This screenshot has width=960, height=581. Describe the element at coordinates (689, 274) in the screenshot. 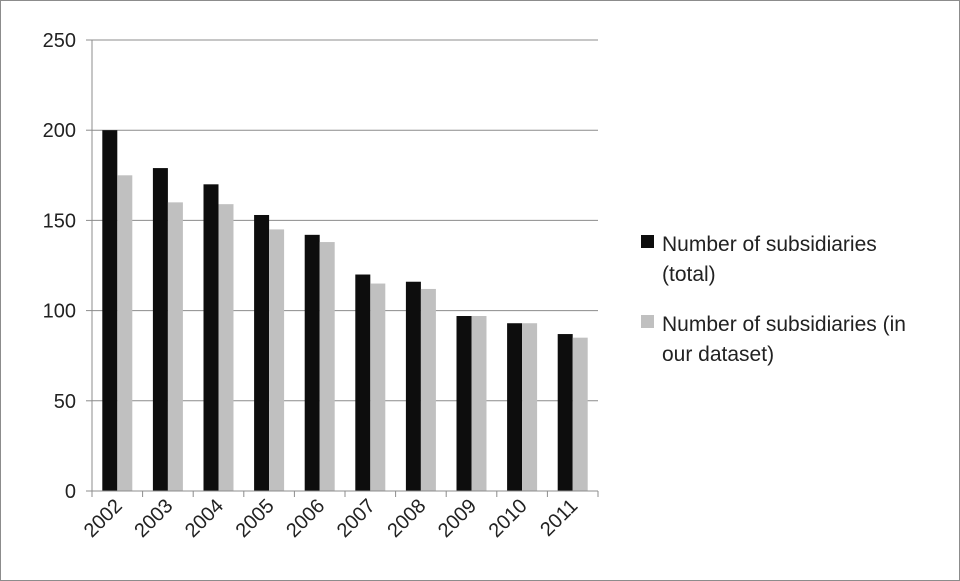

I see `legend-label: (total)` at that location.